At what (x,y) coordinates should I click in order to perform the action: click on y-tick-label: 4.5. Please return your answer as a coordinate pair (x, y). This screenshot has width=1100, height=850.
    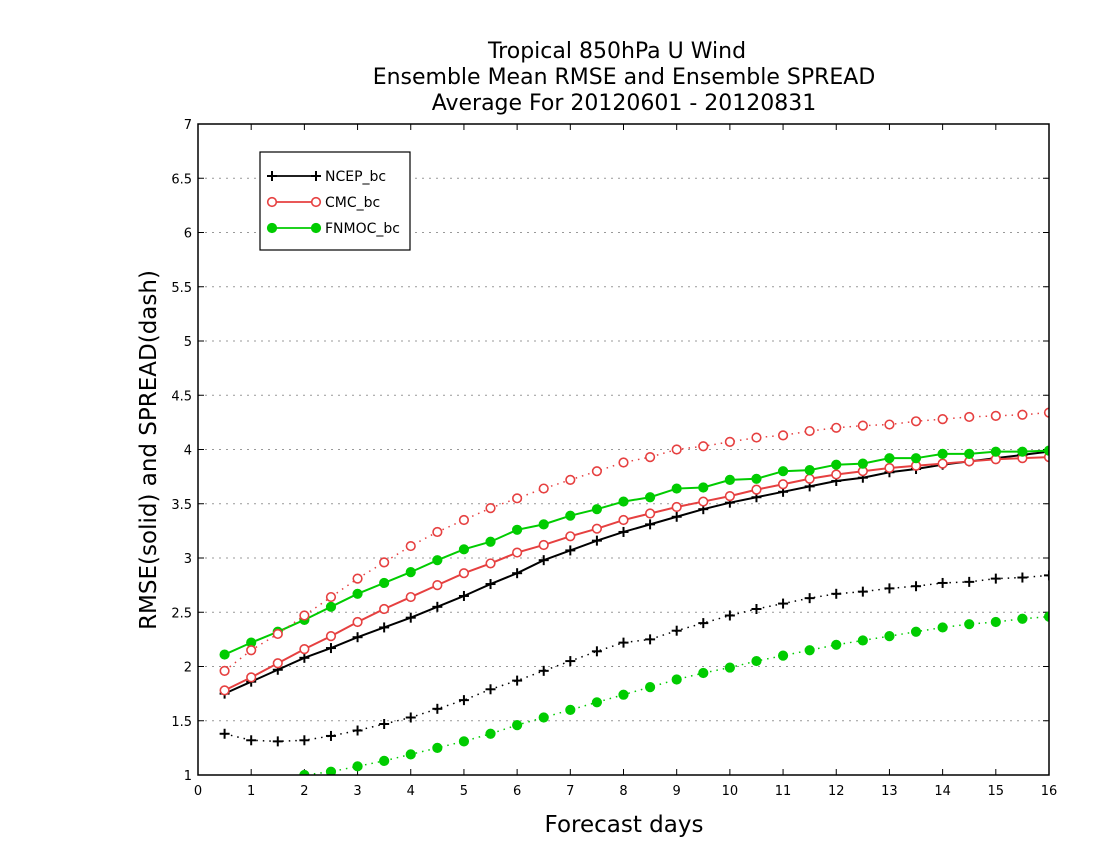
    Looking at the image, I should click on (181, 396).